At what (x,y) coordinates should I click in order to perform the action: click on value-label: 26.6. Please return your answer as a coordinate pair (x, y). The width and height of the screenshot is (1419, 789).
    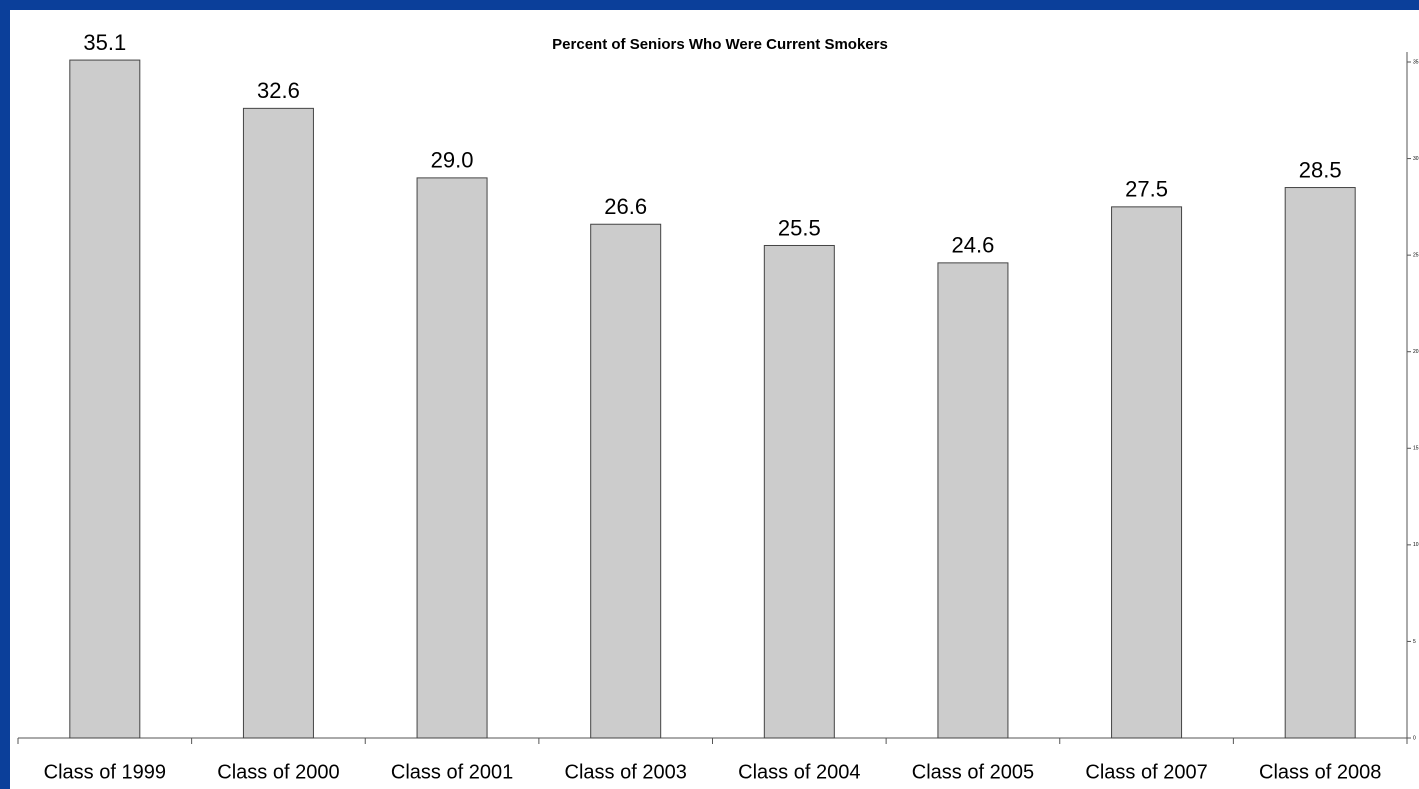
    Looking at the image, I should click on (625, 206).